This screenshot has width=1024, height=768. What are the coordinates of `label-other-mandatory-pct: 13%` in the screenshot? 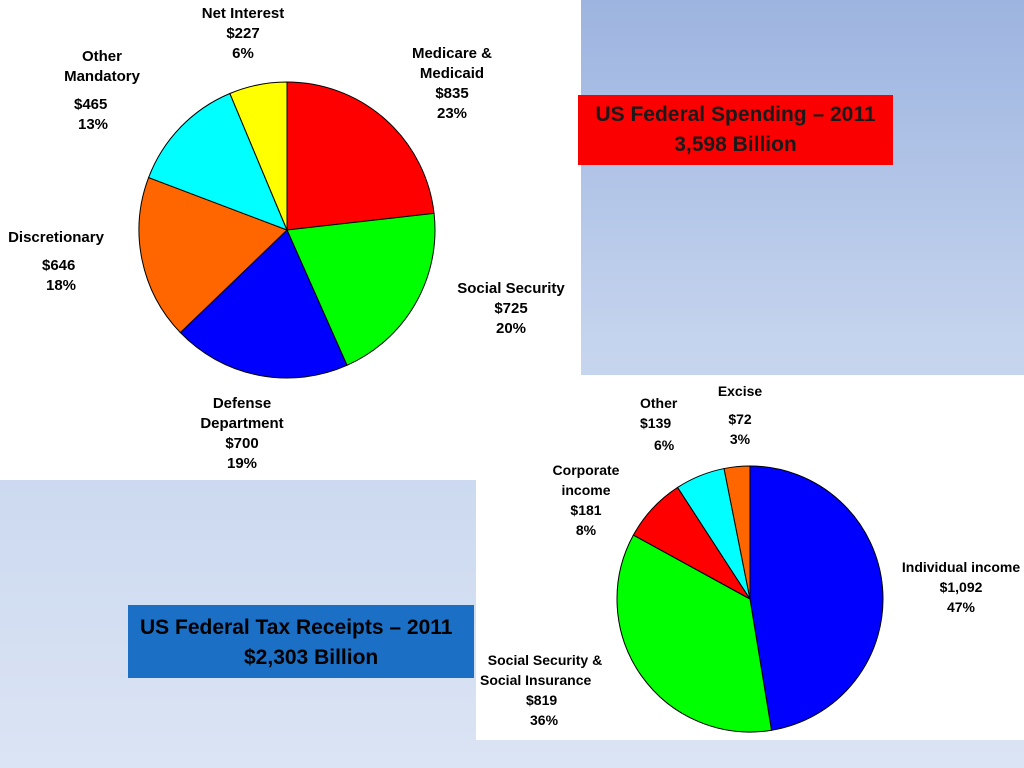 It's located at (93, 124).